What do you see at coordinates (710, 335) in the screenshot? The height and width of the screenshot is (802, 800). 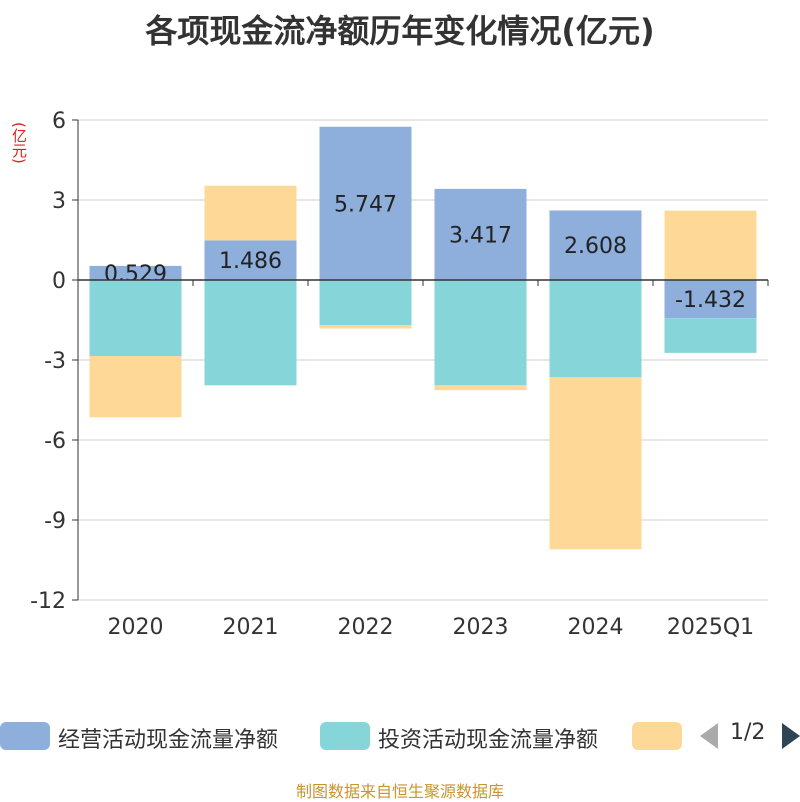 I see `bar-series1-2025Q1` at bounding box center [710, 335].